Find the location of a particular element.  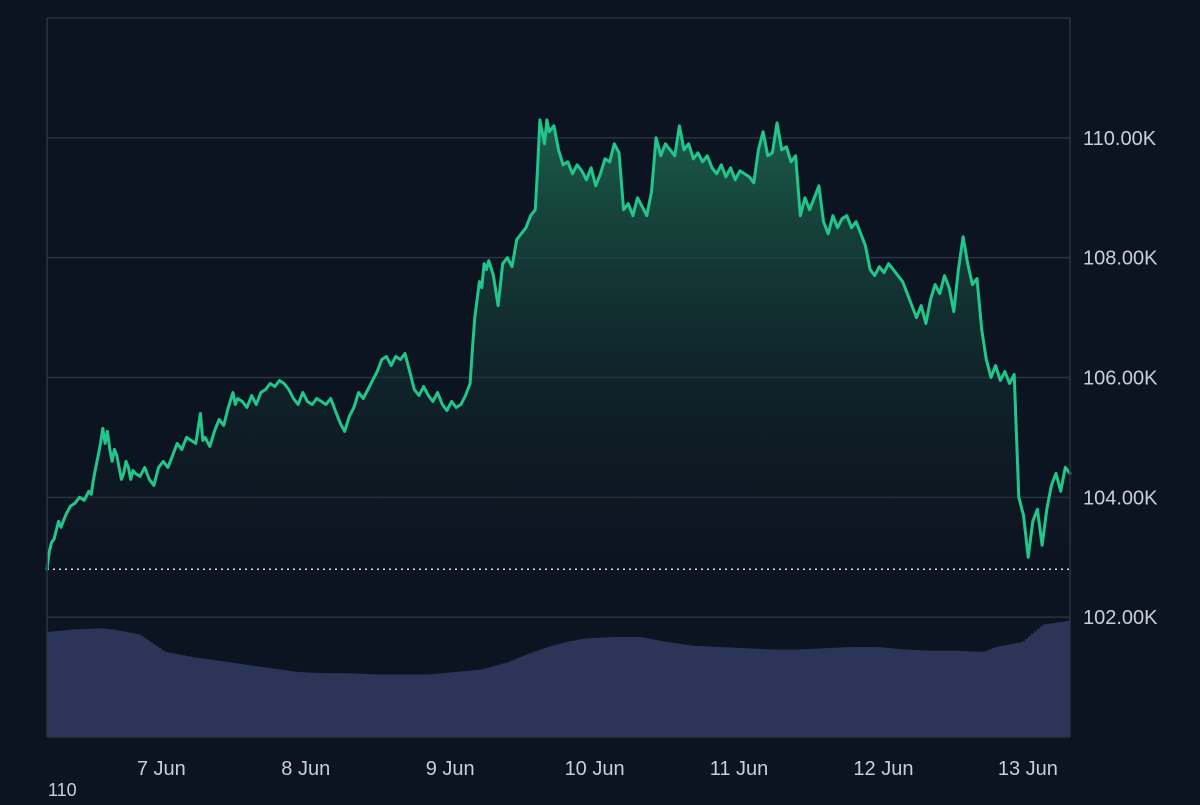

x-tick-label: 10 Jun is located at coordinates (595, 769).